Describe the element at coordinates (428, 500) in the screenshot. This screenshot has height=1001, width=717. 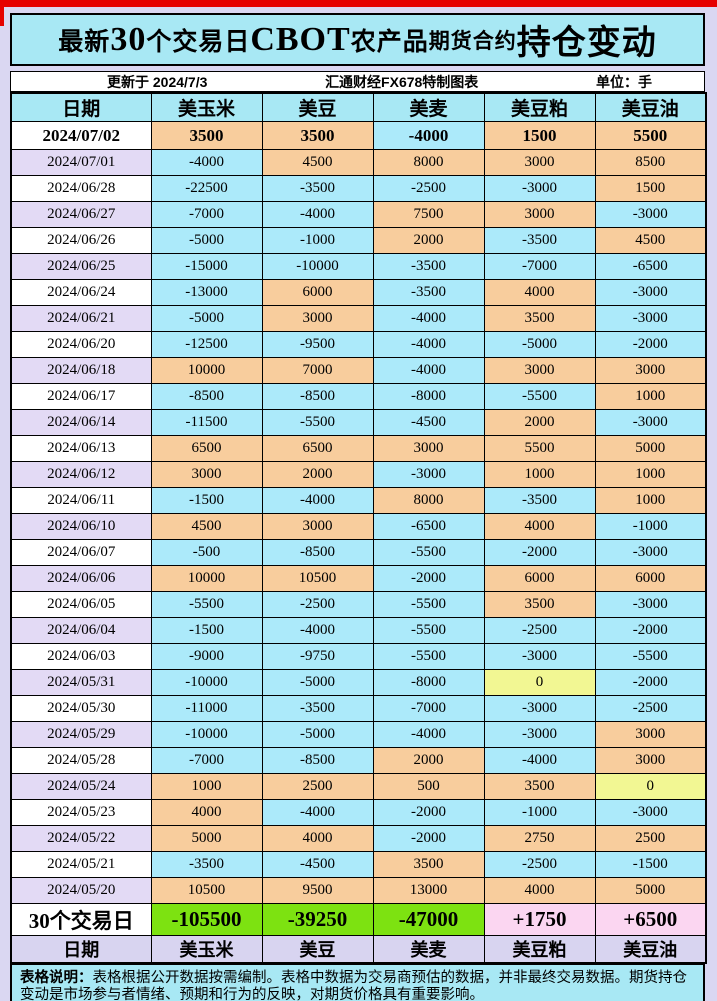
I see `value-cell: 8000` at that location.